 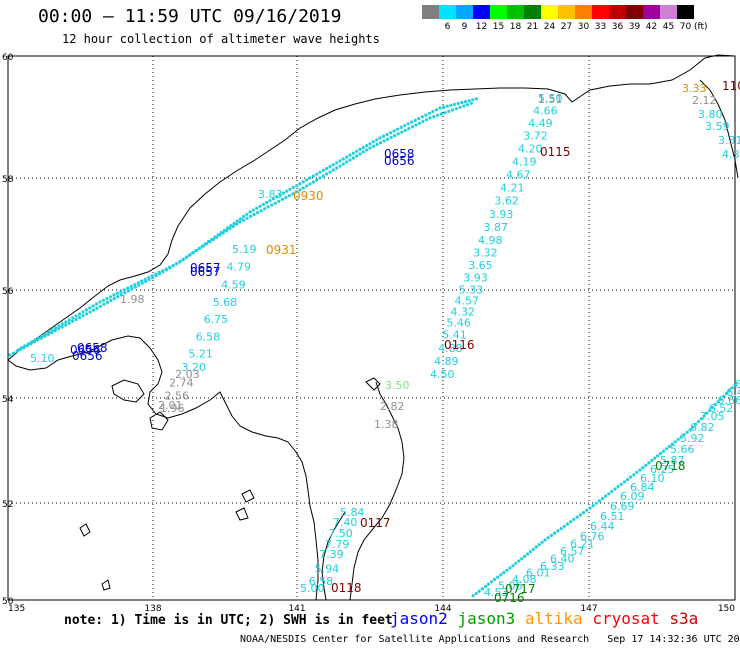 What do you see at coordinates (333, 556) in the screenshot?
I see `coastline-sakhalin-west` at bounding box center [333, 556].